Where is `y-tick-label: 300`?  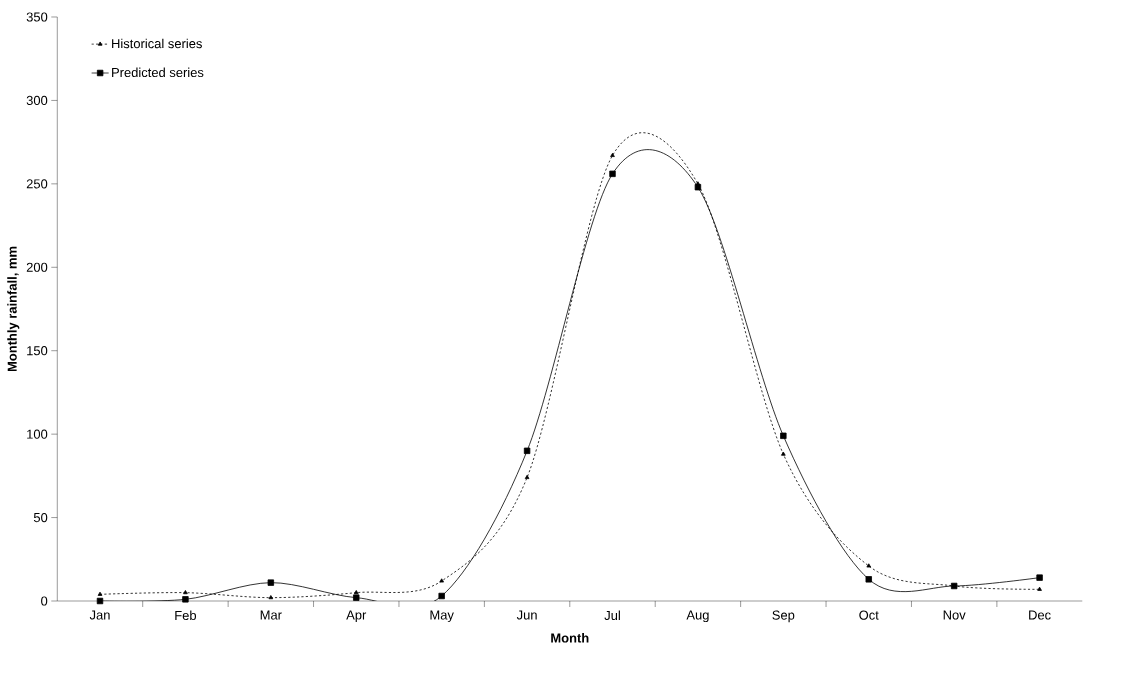
y-tick-label: 300 is located at coordinates (37, 100).